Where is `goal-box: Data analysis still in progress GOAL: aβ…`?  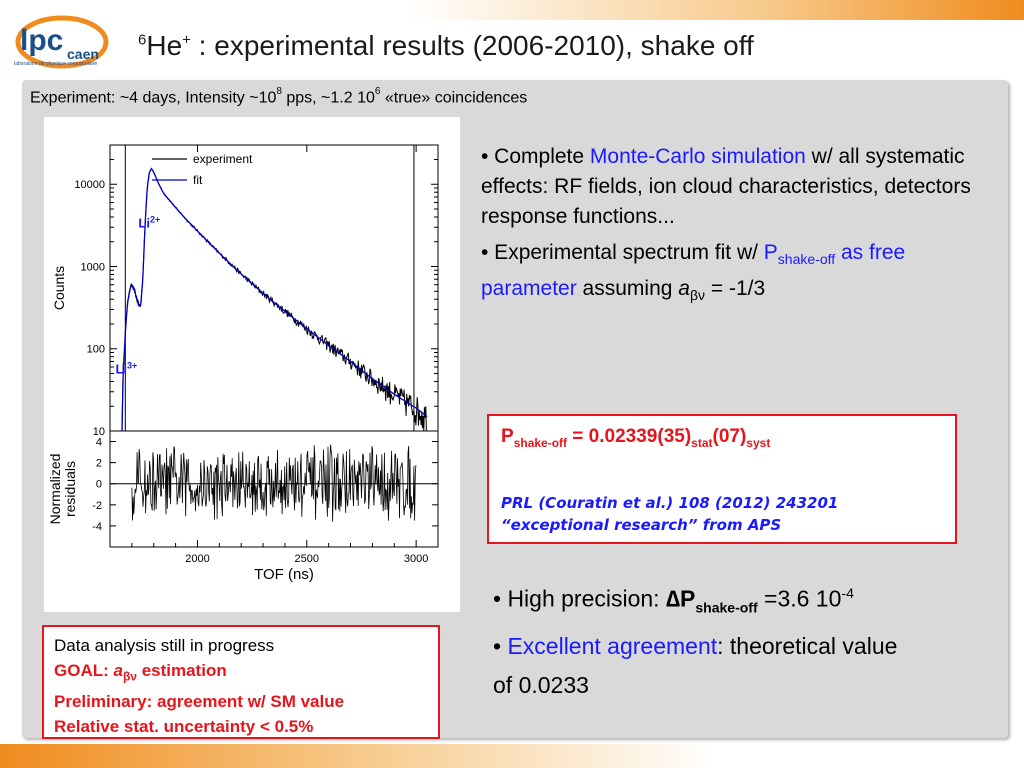 goal-box: Data analysis still in progress GOAL: aβ… is located at coordinates (241, 682).